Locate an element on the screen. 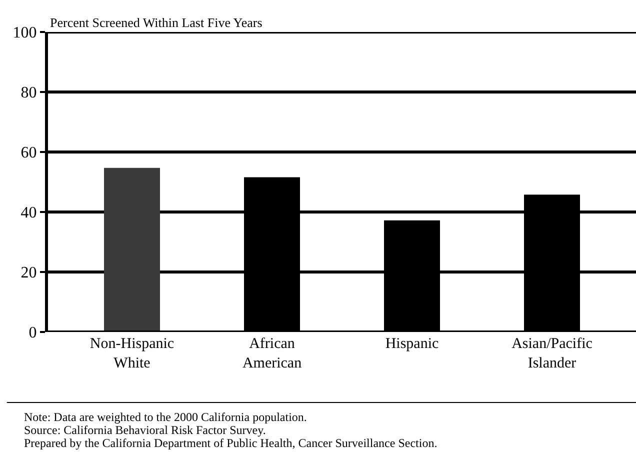  text: Note: Data are weighted to the 2000 California population. is located at coordinates (165, 417).